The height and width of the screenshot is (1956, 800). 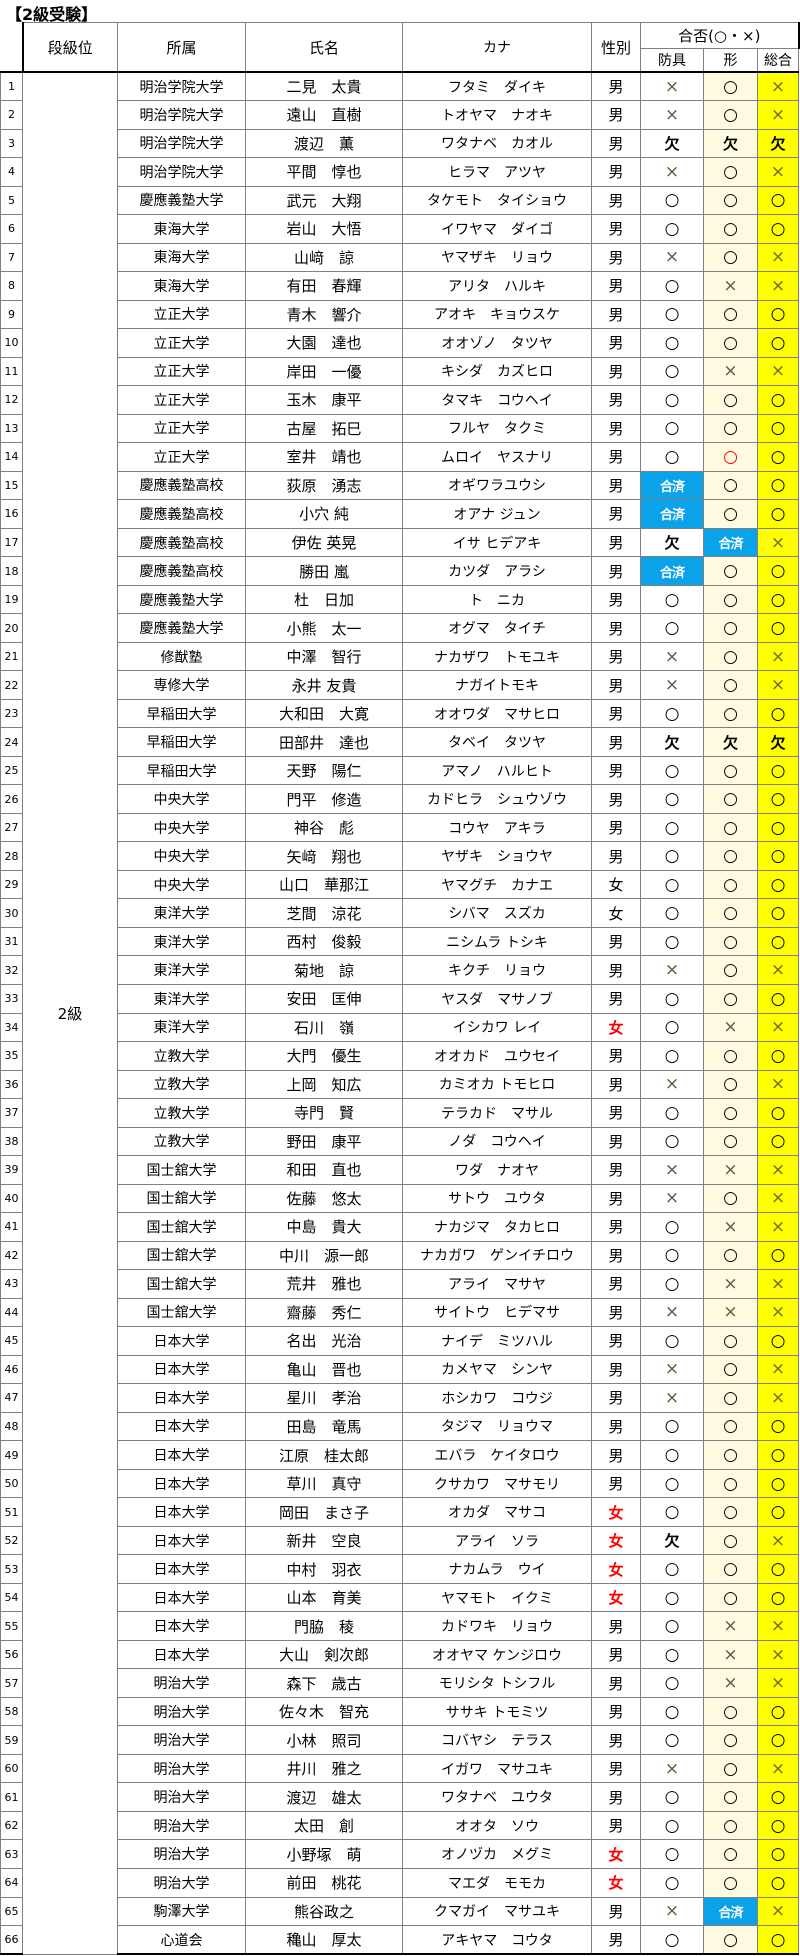 What do you see at coordinates (324, 343) in the screenshot?
I see `cell-name: 大園 達也` at bounding box center [324, 343].